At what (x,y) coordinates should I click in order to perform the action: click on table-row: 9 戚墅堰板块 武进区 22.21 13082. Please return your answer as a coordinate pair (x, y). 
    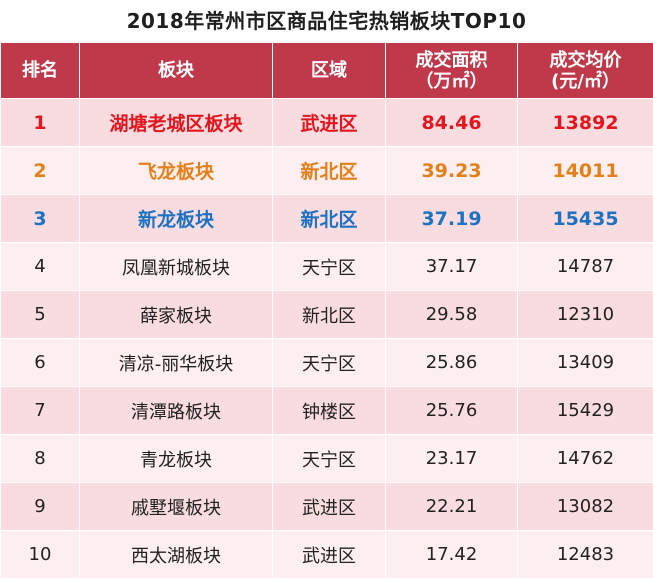
    Looking at the image, I should click on (327, 507).